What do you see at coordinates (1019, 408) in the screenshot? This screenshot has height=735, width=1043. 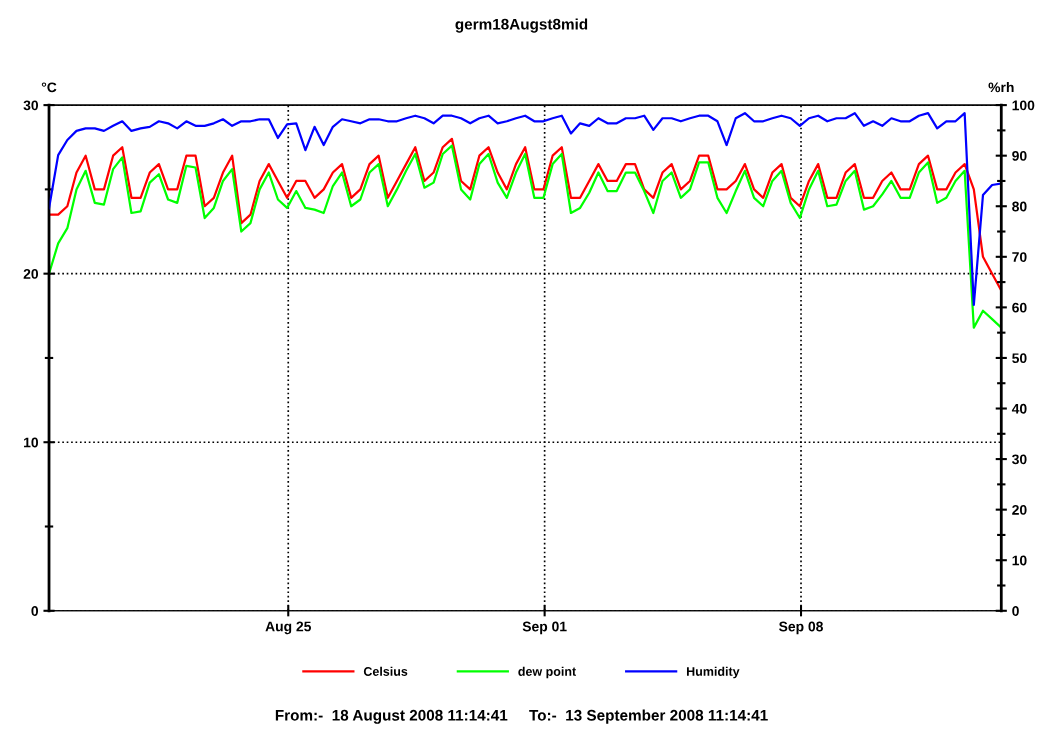 I see `y2-tick-label: 40` at bounding box center [1019, 408].